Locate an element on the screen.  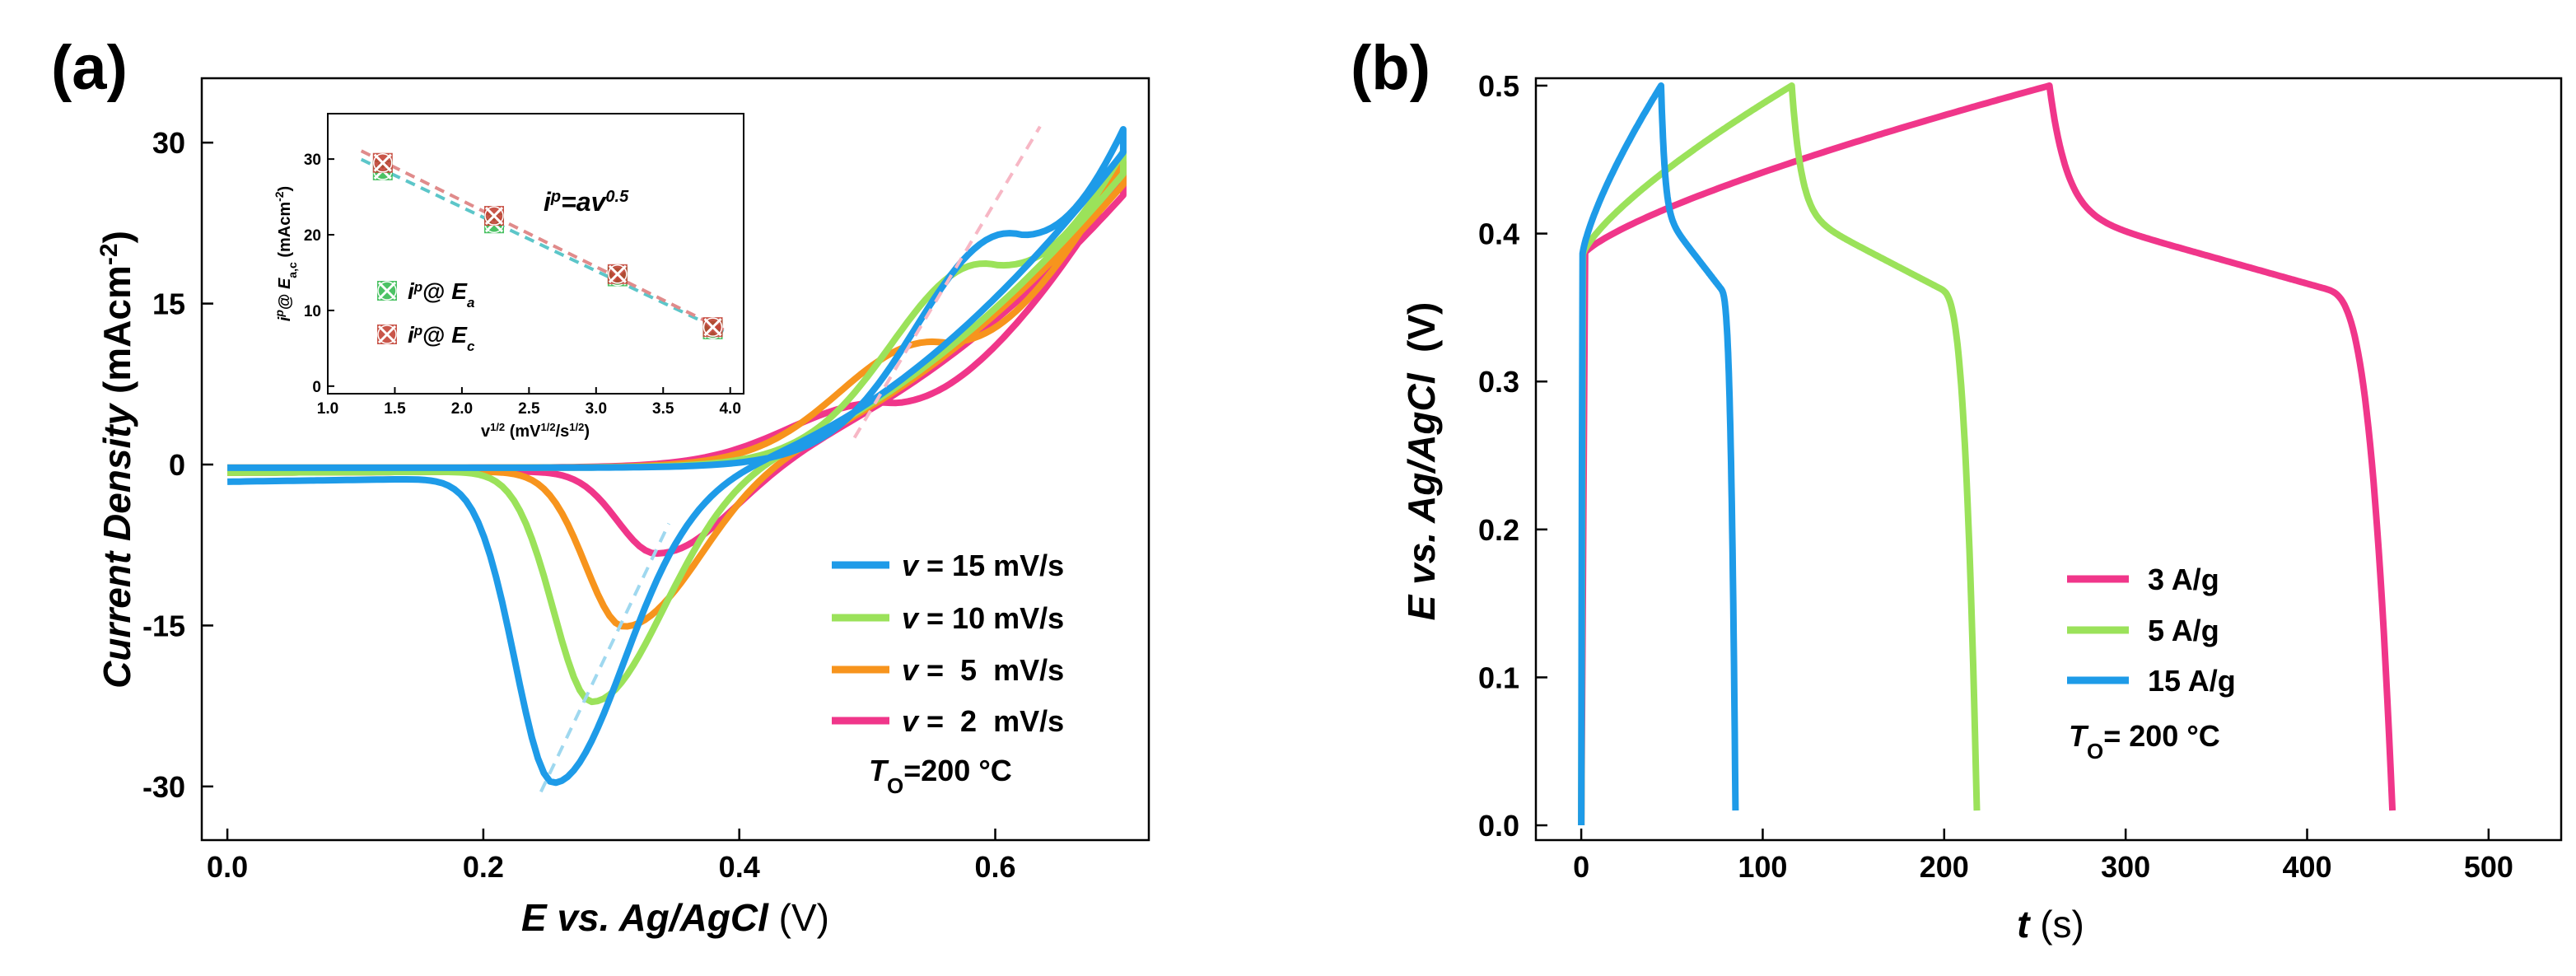
x-tick-label: 400 is located at coordinates (2306, 867).